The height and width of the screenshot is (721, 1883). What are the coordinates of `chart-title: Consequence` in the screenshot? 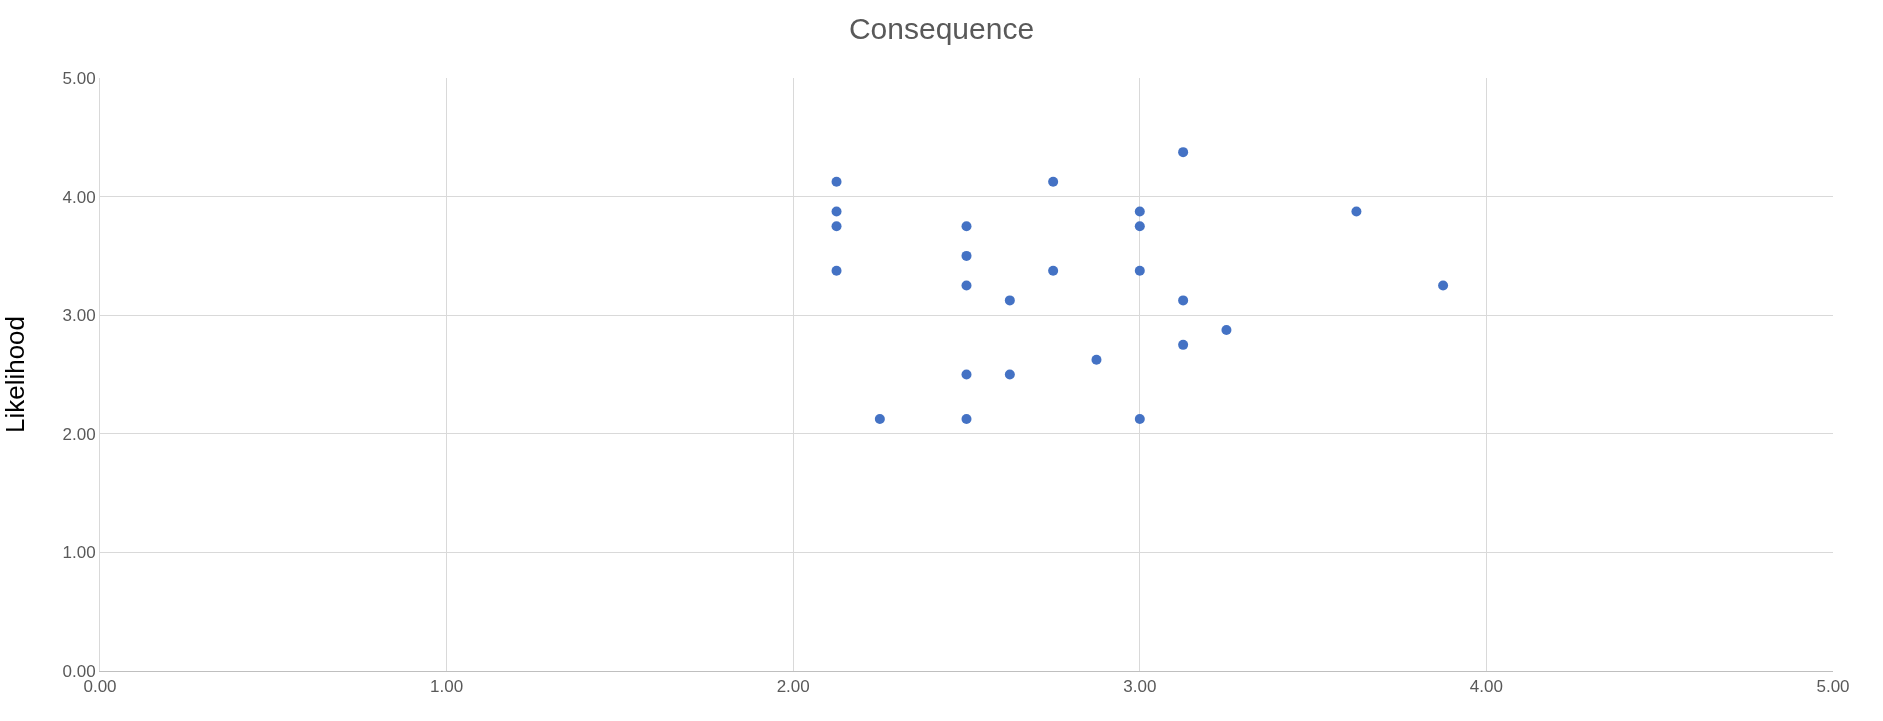 It's located at (941, 29).